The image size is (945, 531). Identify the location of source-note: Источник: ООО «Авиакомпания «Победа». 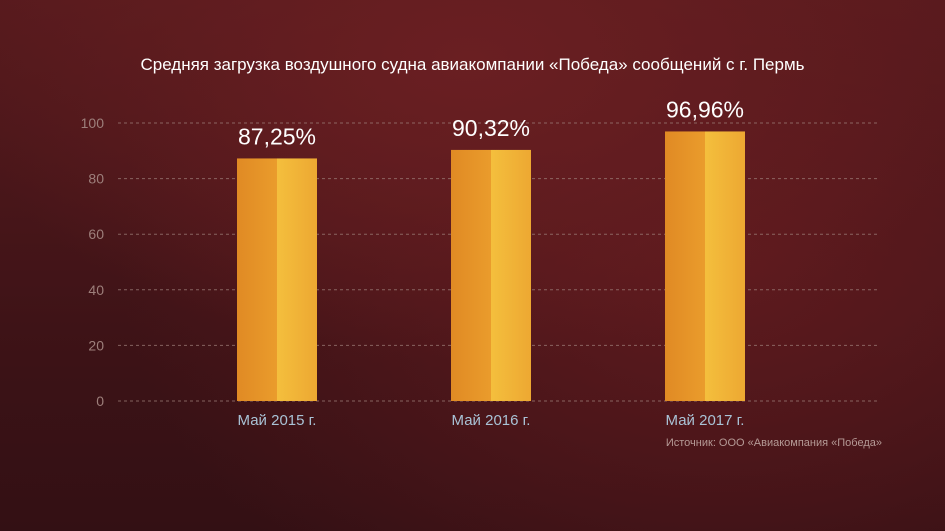
(773, 443).